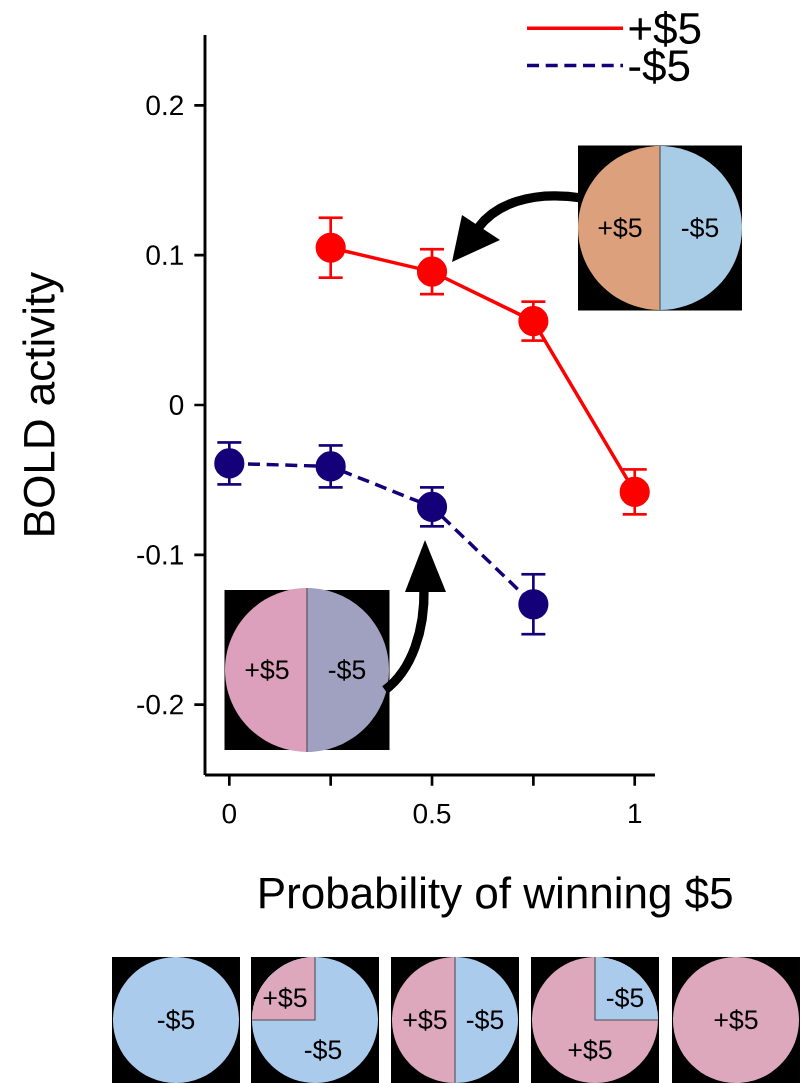 Image resolution: width=807 pixels, height=1083 pixels. What do you see at coordinates (635, 813) in the screenshot?
I see `x-tick-label: 1` at bounding box center [635, 813].